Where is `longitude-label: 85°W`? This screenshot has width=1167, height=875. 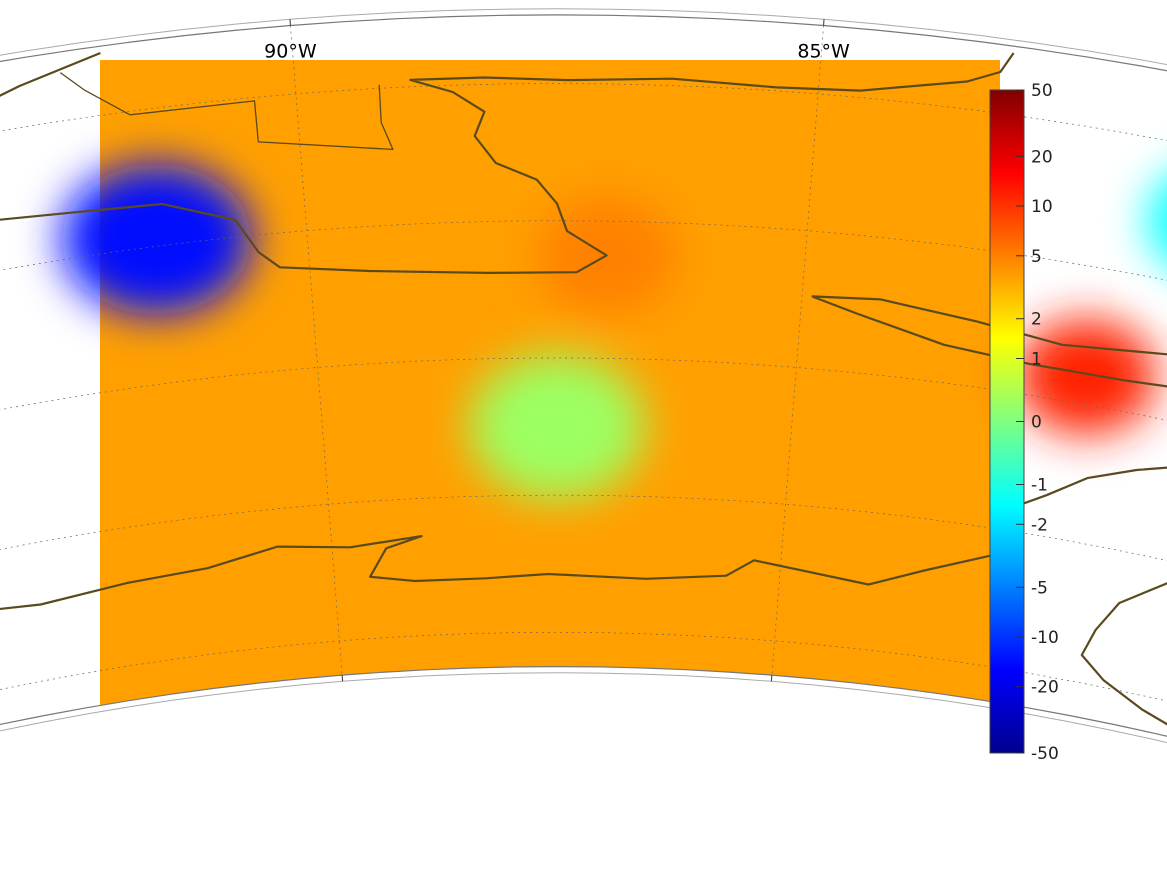 longitude-label: 85°W is located at coordinates (823, 52).